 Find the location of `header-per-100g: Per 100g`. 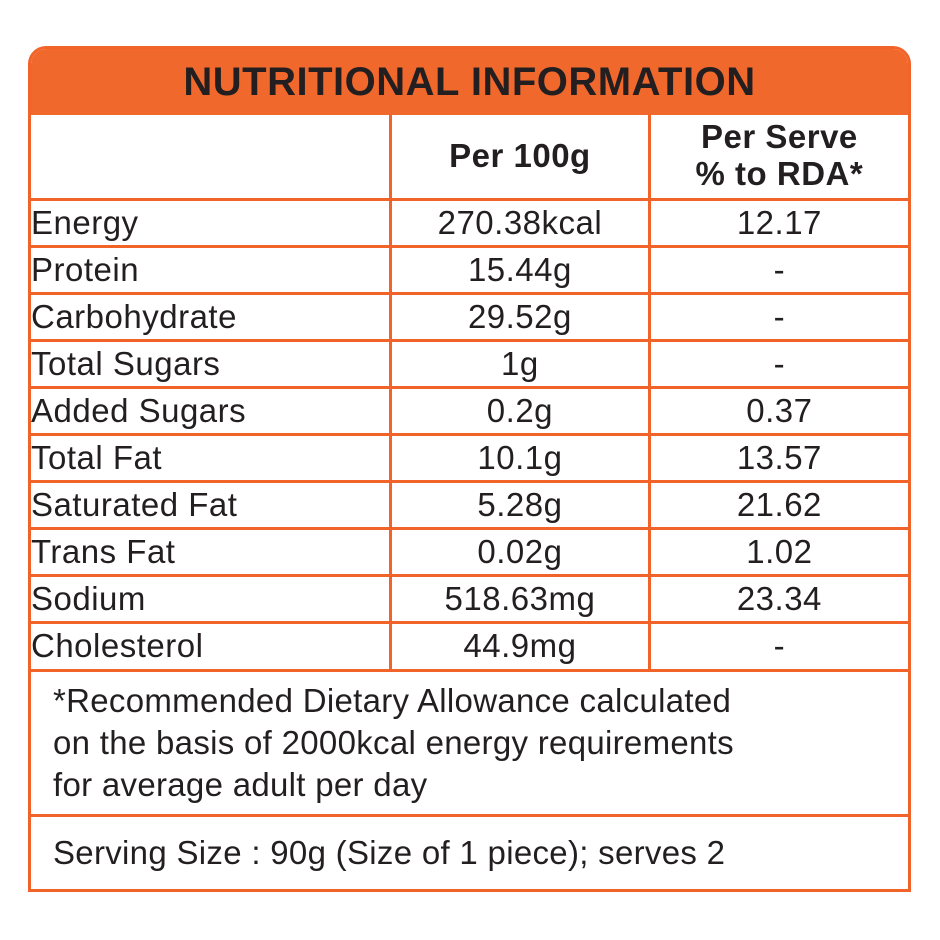

header-per-100g: Per 100g is located at coordinates (519, 157).